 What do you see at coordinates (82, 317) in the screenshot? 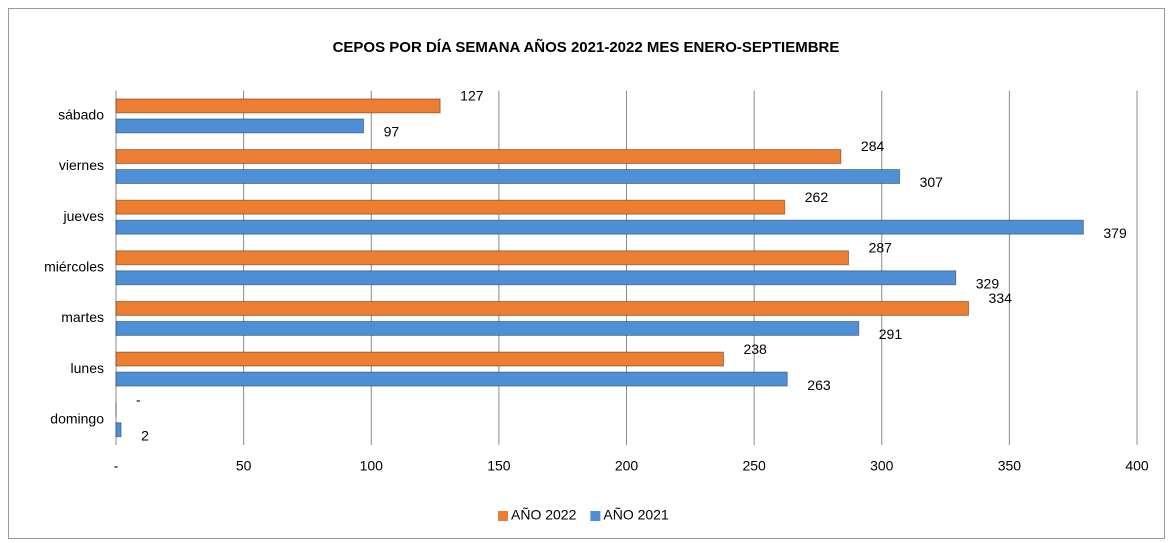
I see `y-tick-label: martes` at bounding box center [82, 317].